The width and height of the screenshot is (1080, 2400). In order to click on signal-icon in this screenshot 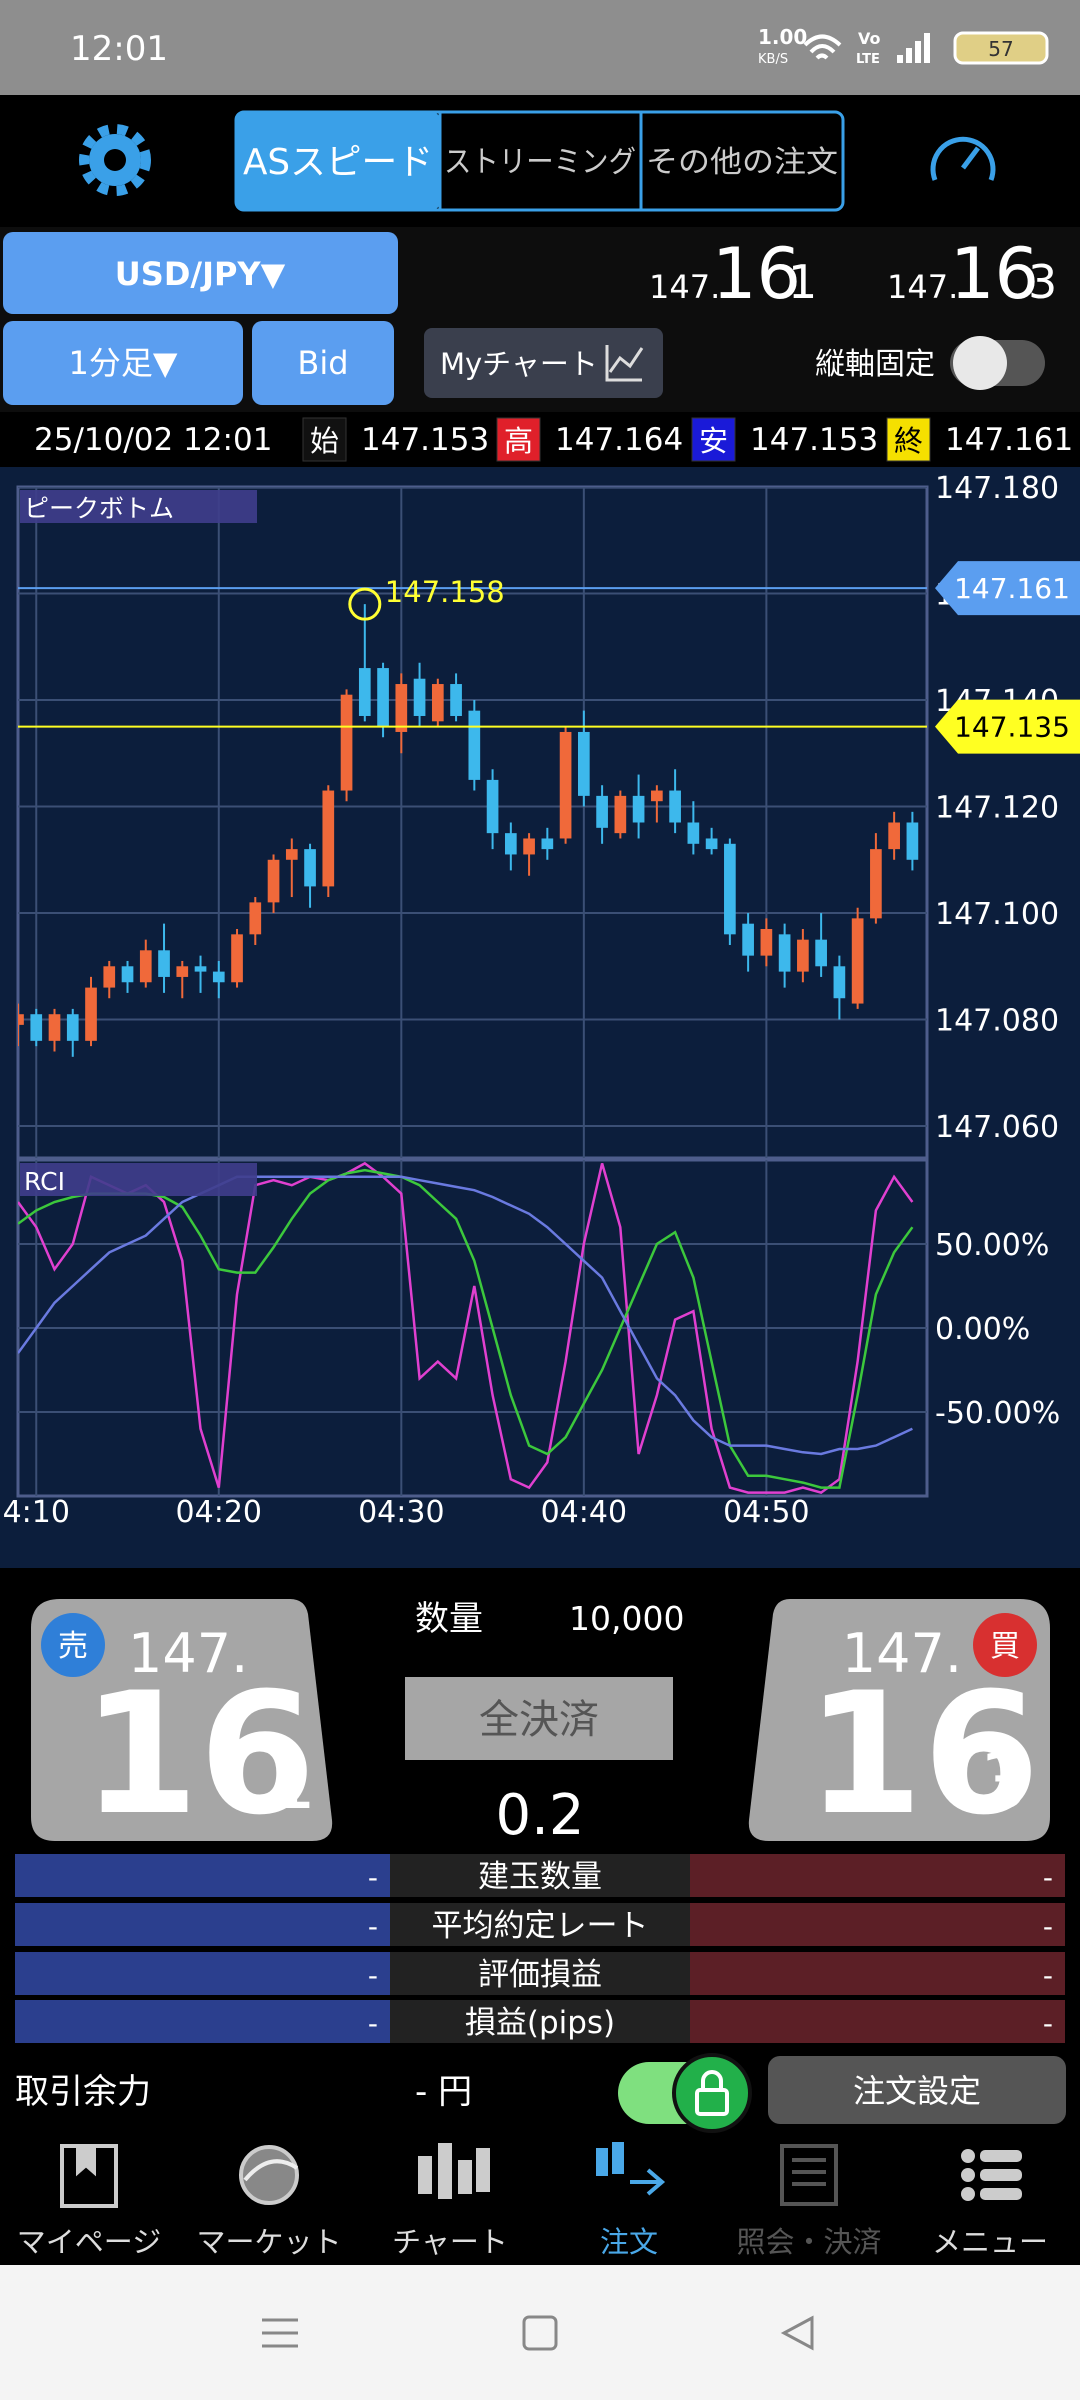, I will do `click(913, 48)`.